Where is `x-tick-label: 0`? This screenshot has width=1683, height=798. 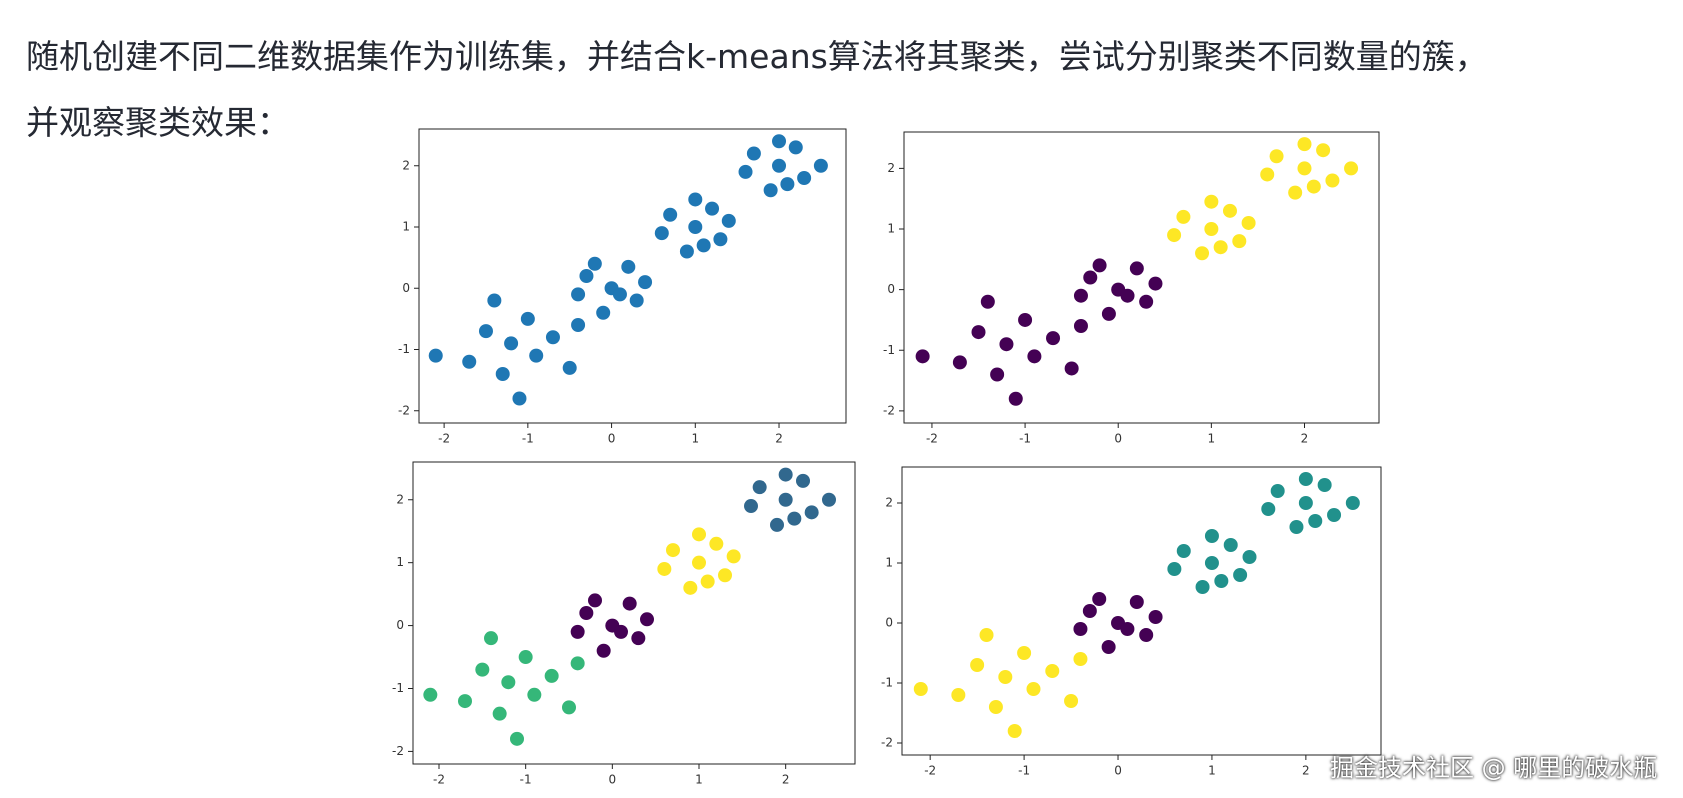
x-tick-label: 0 is located at coordinates (613, 780).